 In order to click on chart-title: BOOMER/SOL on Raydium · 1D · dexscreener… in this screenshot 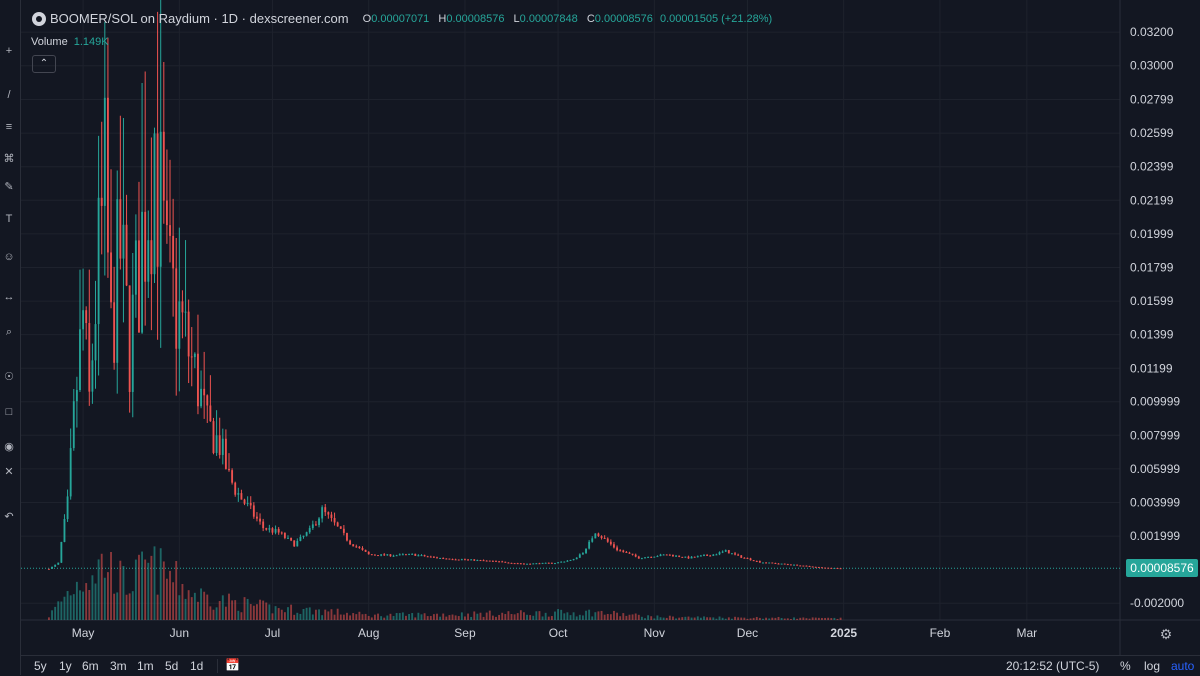, I will do `click(199, 18)`.